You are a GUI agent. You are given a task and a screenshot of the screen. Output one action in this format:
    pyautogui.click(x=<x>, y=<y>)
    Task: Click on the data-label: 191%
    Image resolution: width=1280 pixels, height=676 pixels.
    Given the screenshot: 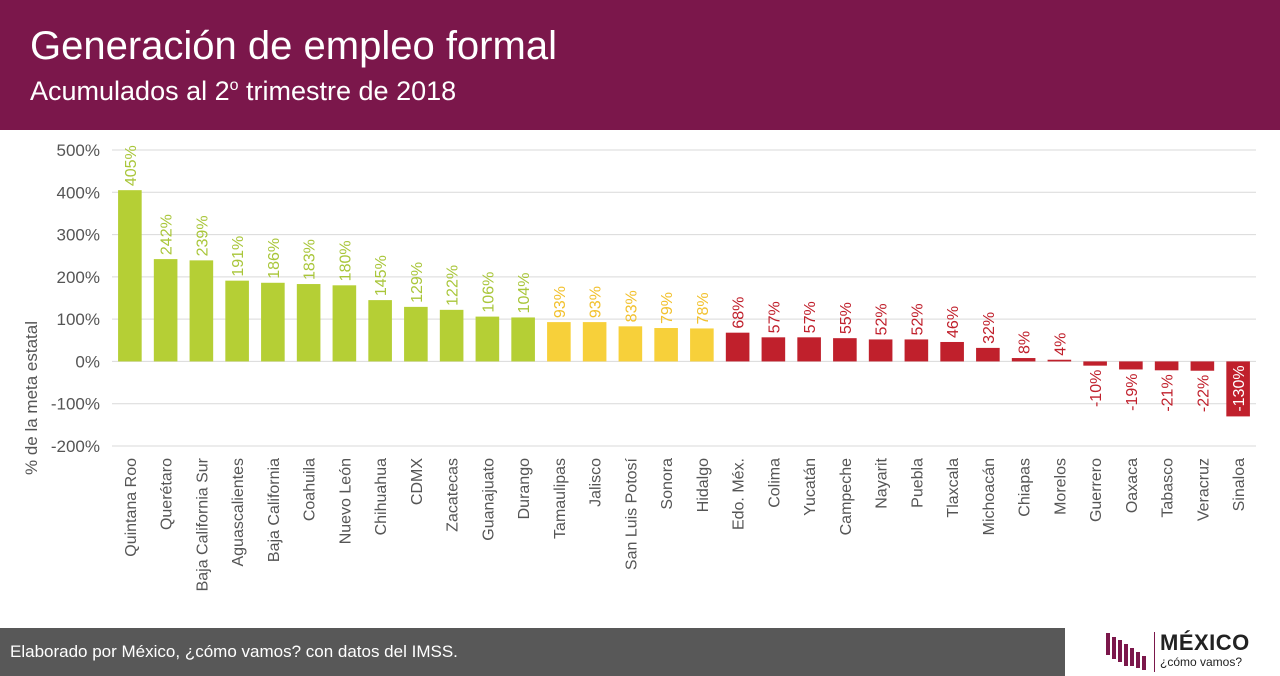 What is the action you would take?
    pyautogui.click(x=238, y=256)
    